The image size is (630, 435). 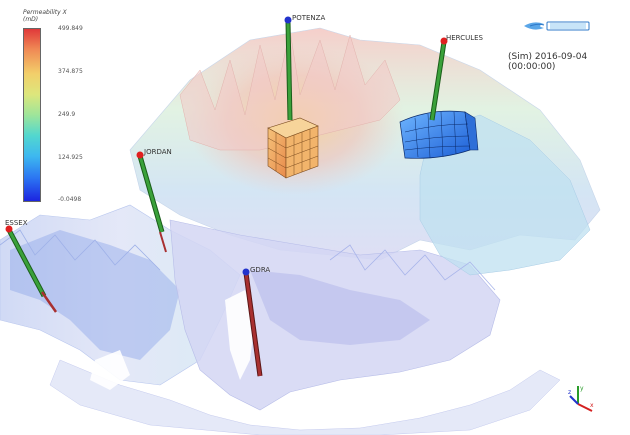 What do you see at coordinates (340, 307) in the screenshot?
I see `surface-center-shadow` at bounding box center [340, 307].